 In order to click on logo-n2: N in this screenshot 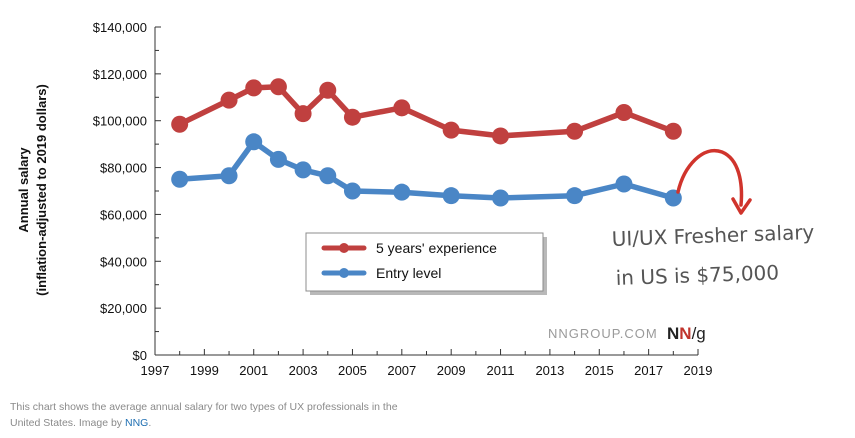, I will do `click(685, 333)`.